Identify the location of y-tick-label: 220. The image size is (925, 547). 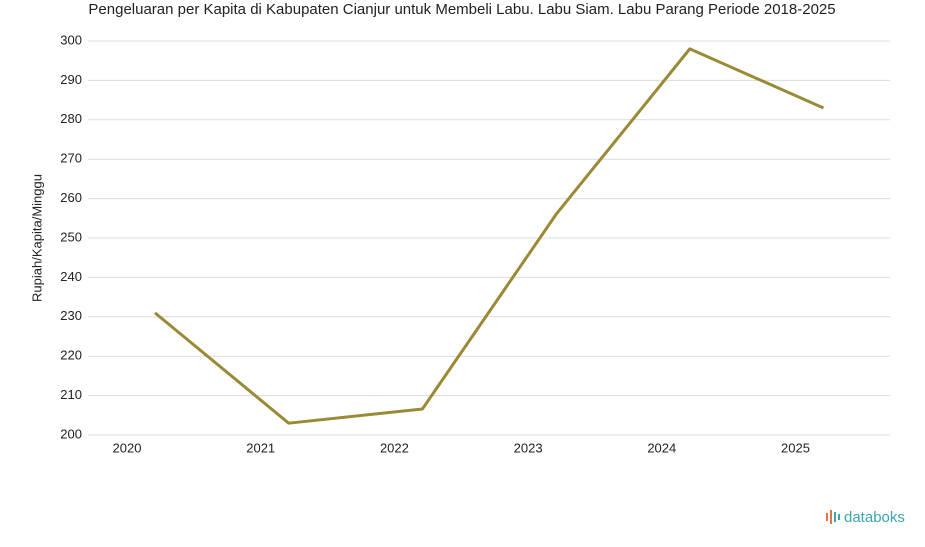
(71, 355).